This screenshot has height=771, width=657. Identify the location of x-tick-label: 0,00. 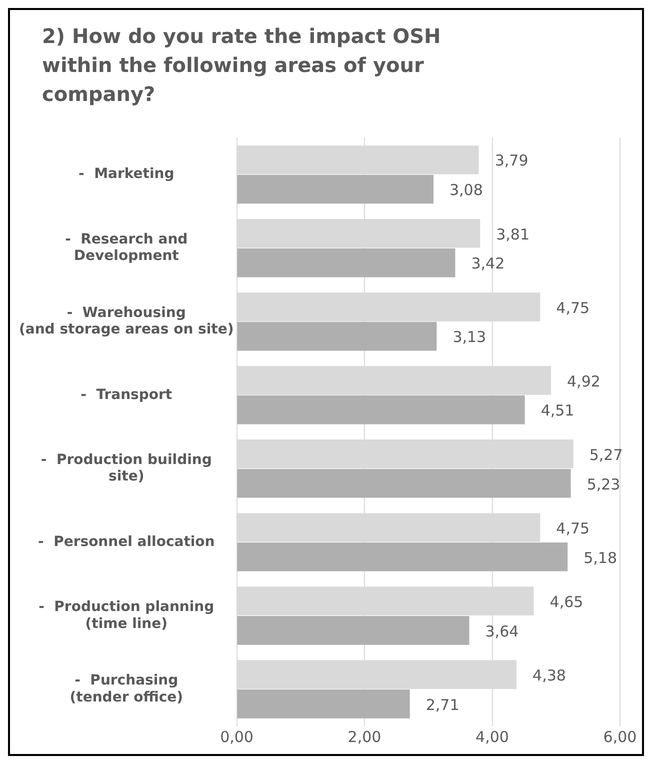
(237, 737).